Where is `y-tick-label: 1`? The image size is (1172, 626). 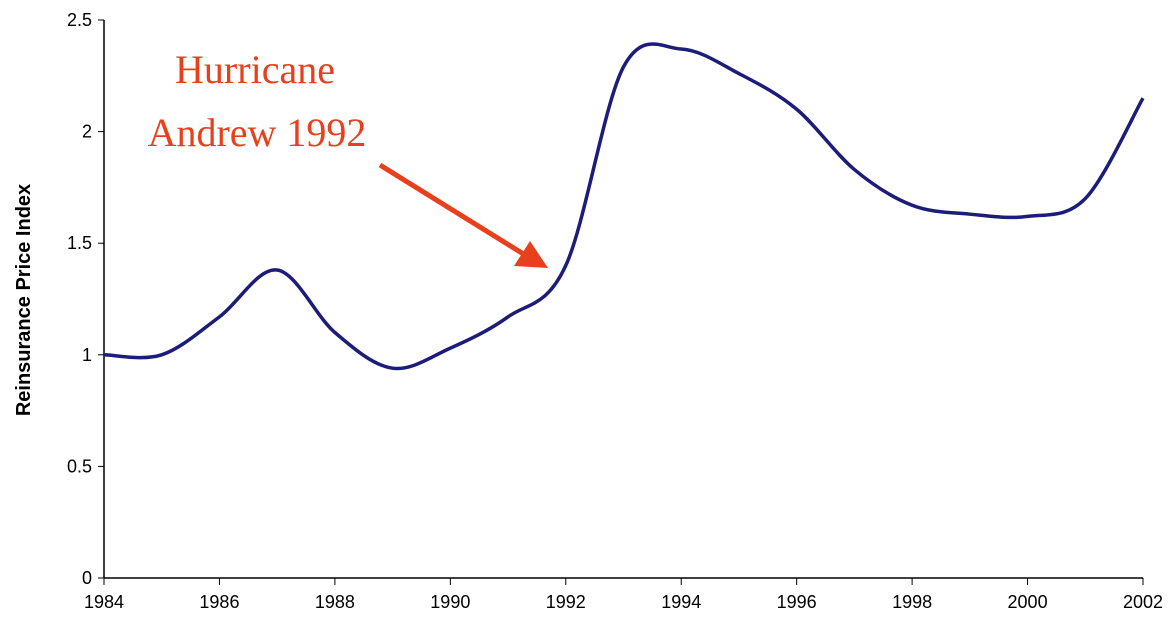
y-tick-label: 1 is located at coordinates (87, 355).